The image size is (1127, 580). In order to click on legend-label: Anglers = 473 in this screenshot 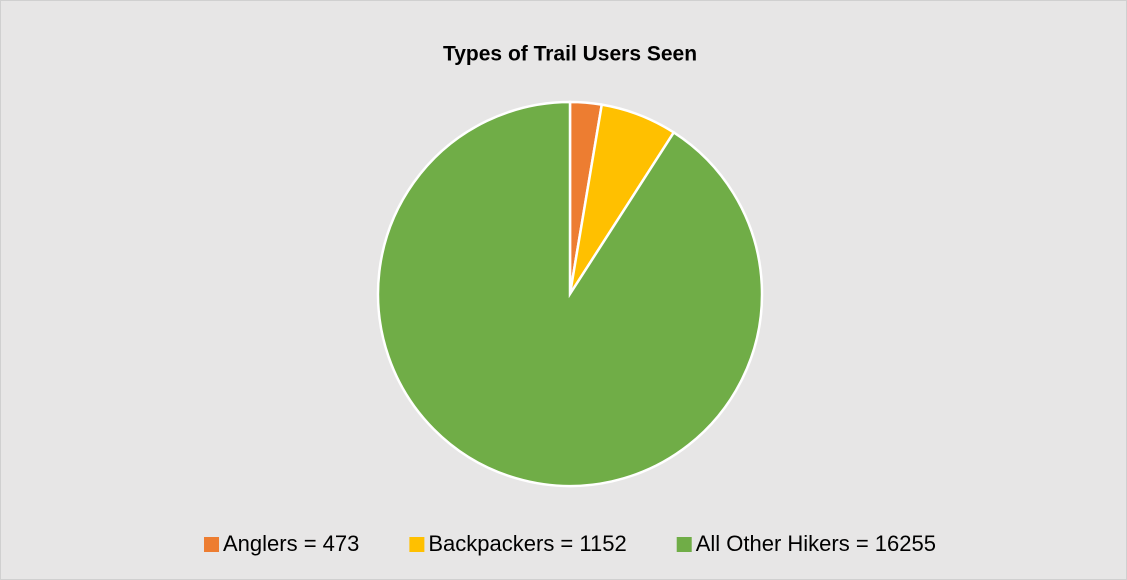, I will do `click(291, 543)`.